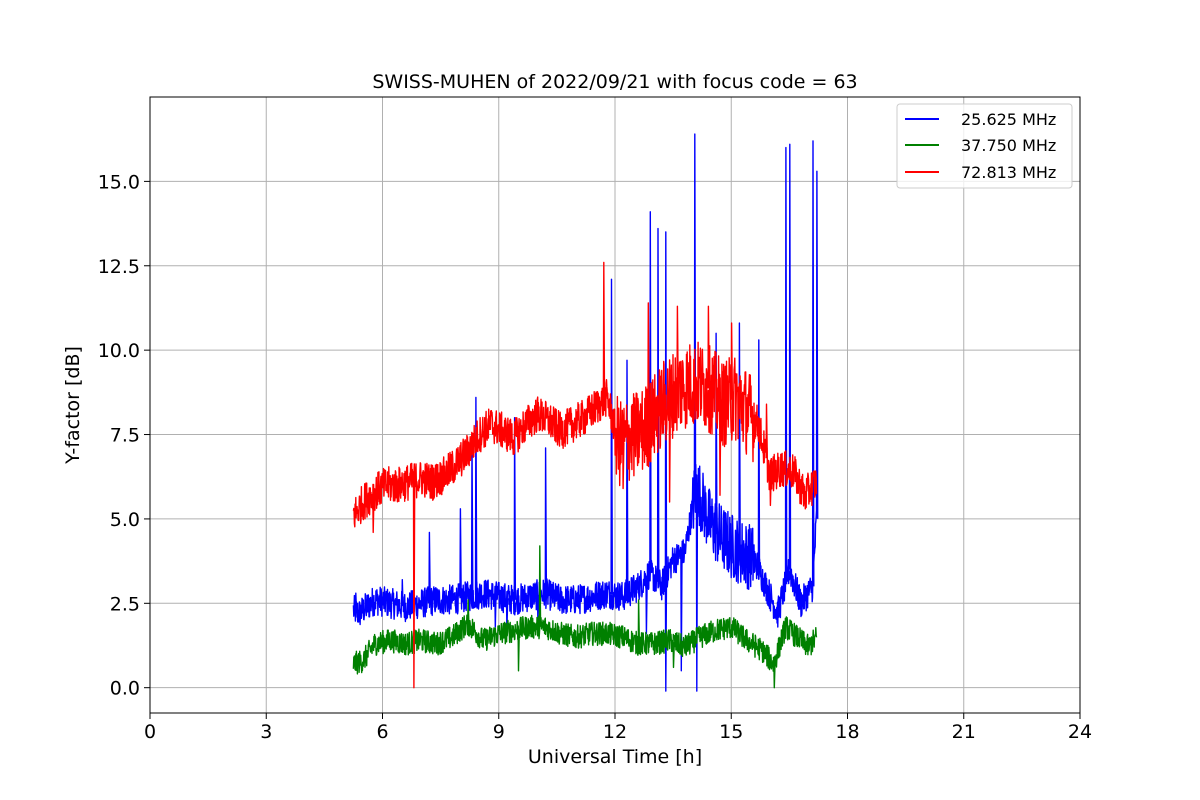  I want to click on x-tick-label: 9, so click(499, 732).